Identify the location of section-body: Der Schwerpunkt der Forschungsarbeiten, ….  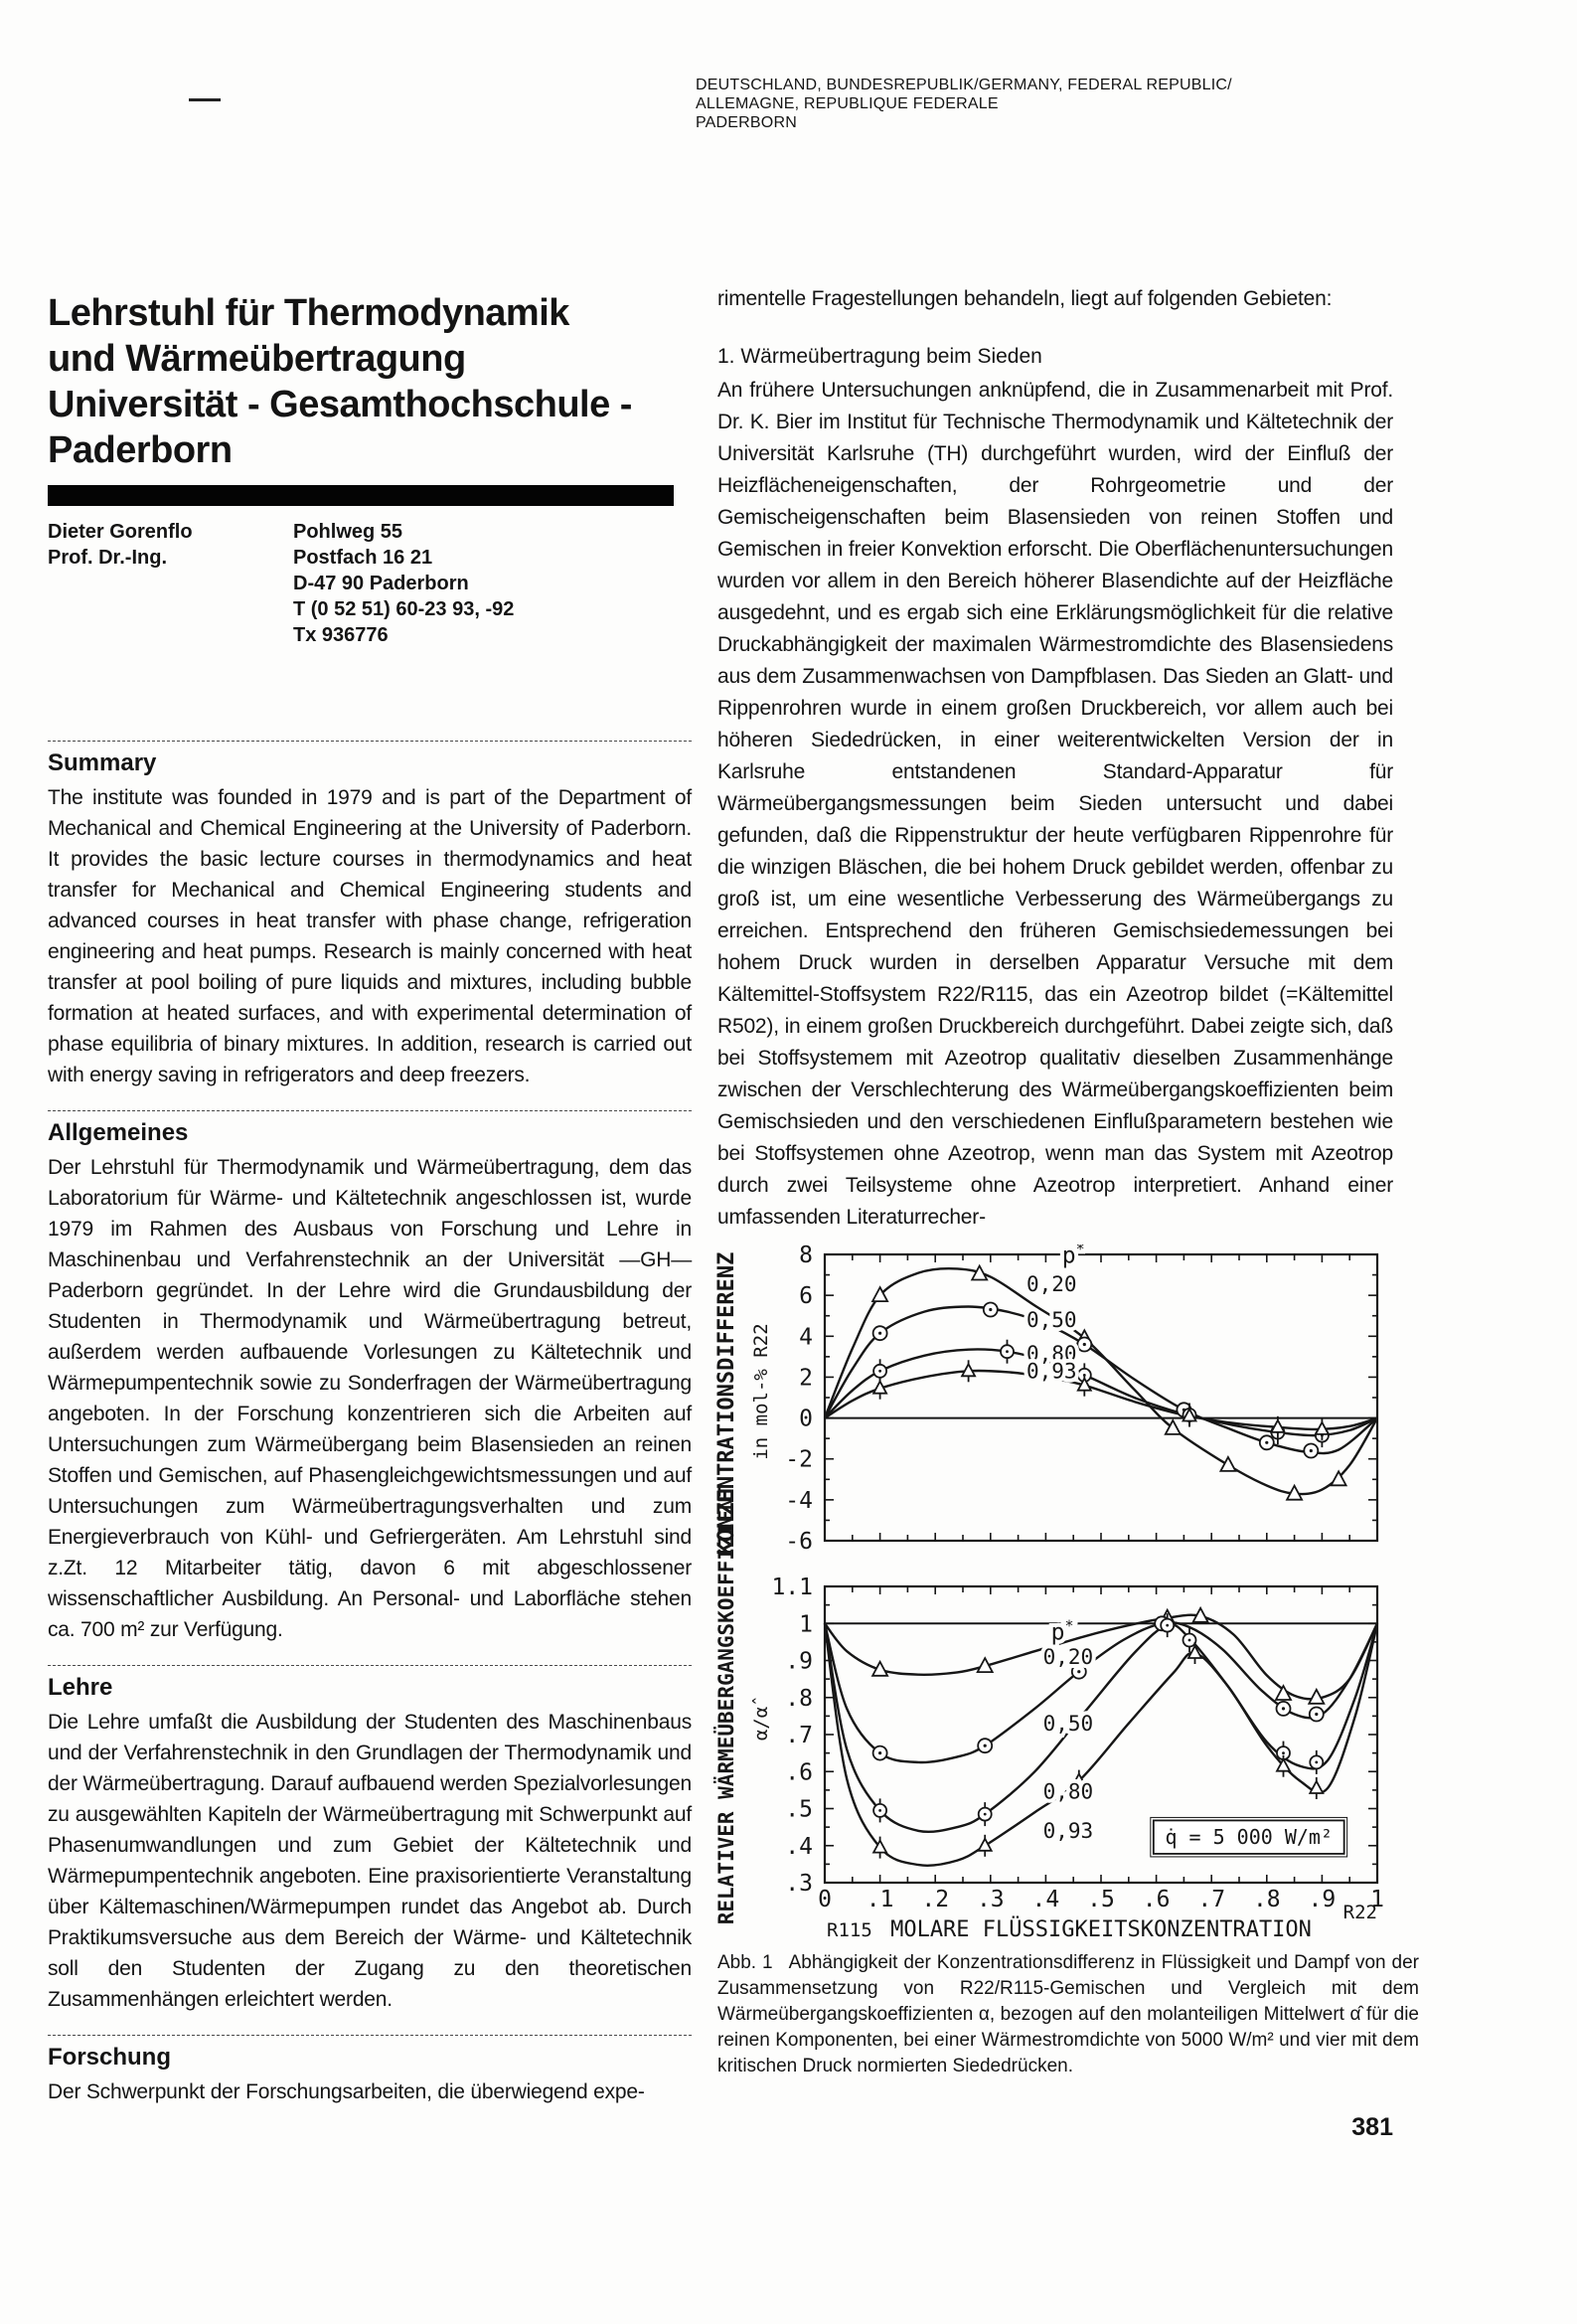
(347, 2091).